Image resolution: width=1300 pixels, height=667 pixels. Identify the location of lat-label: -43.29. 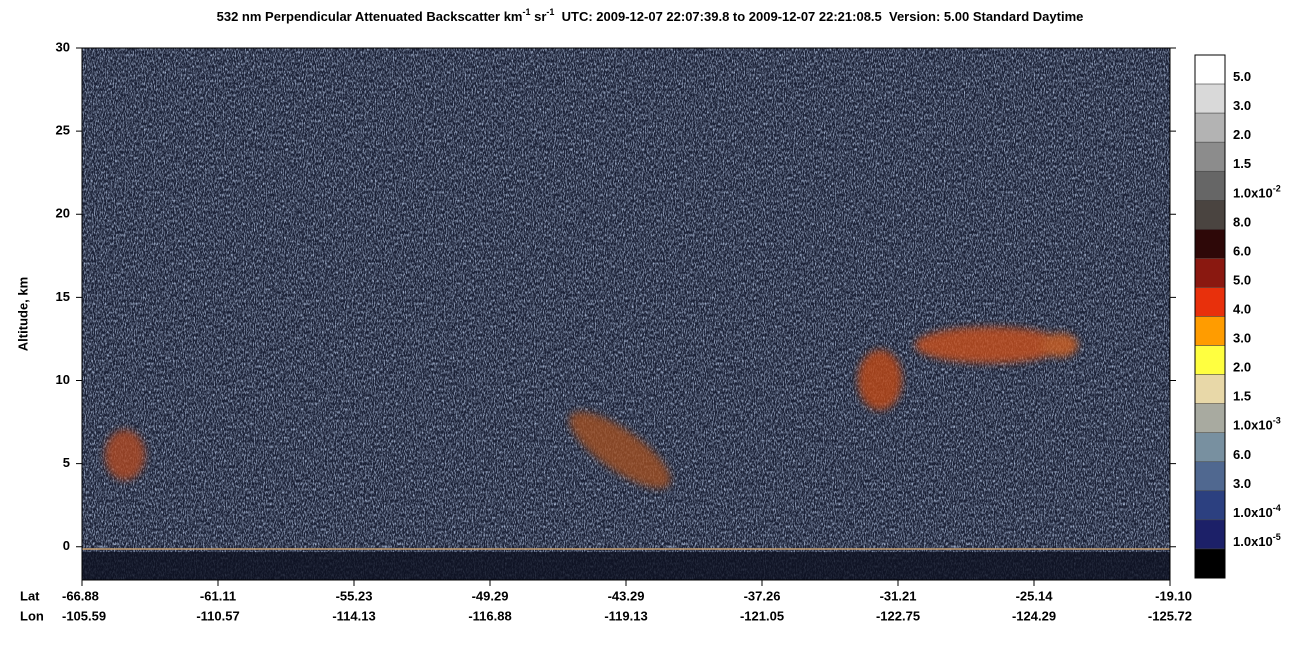
(626, 595).